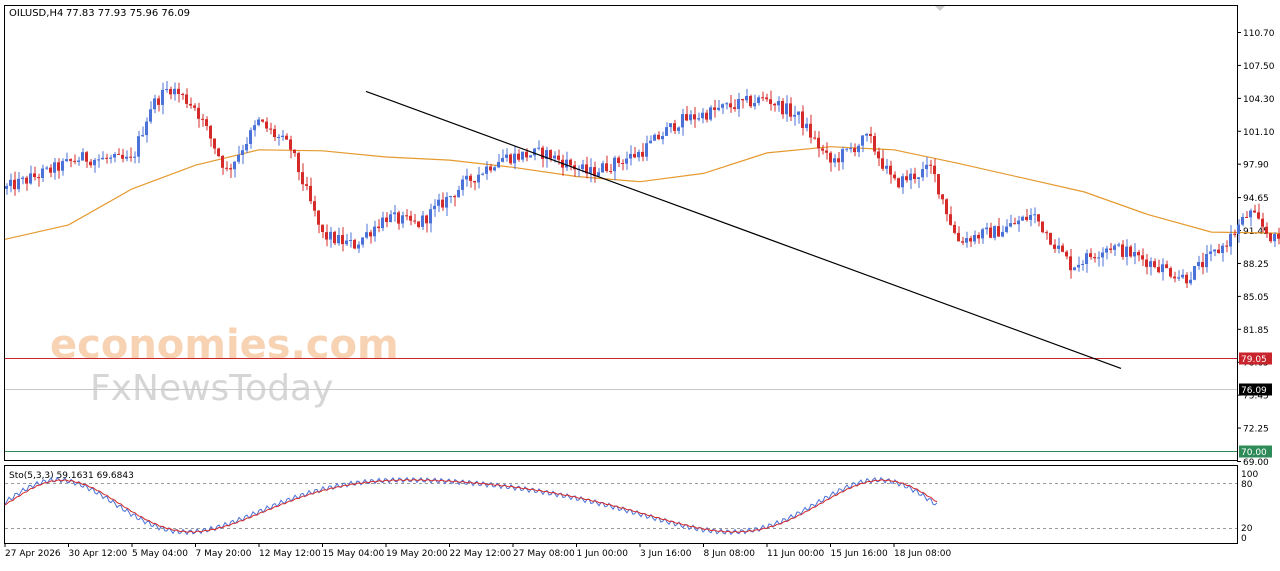 Image resolution: width=1280 pixels, height=571 pixels. I want to click on time-tick-label: 15 May 04:00, so click(354, 554).